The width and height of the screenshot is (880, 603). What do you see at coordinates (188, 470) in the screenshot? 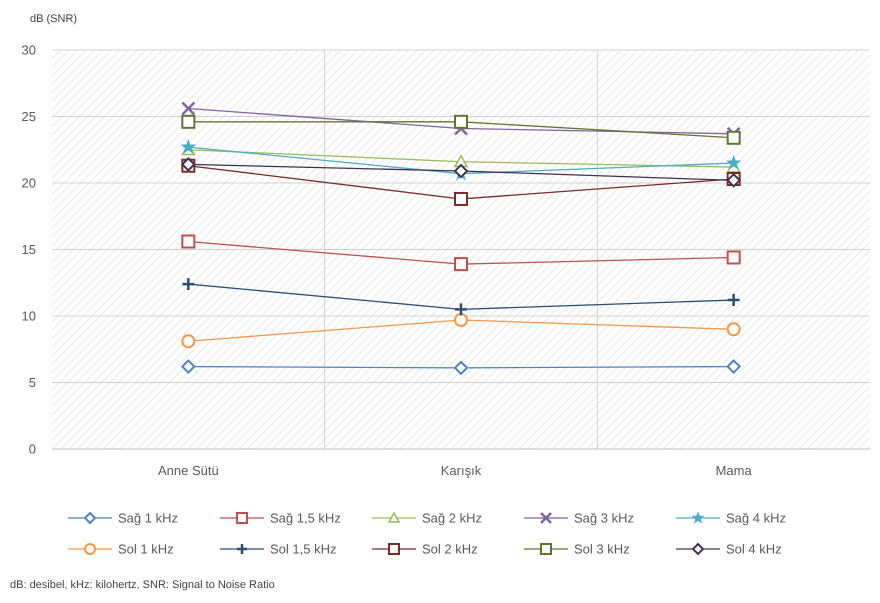
I see `x-tick-label: Anne Sütü` at bounding box center [188, 470].